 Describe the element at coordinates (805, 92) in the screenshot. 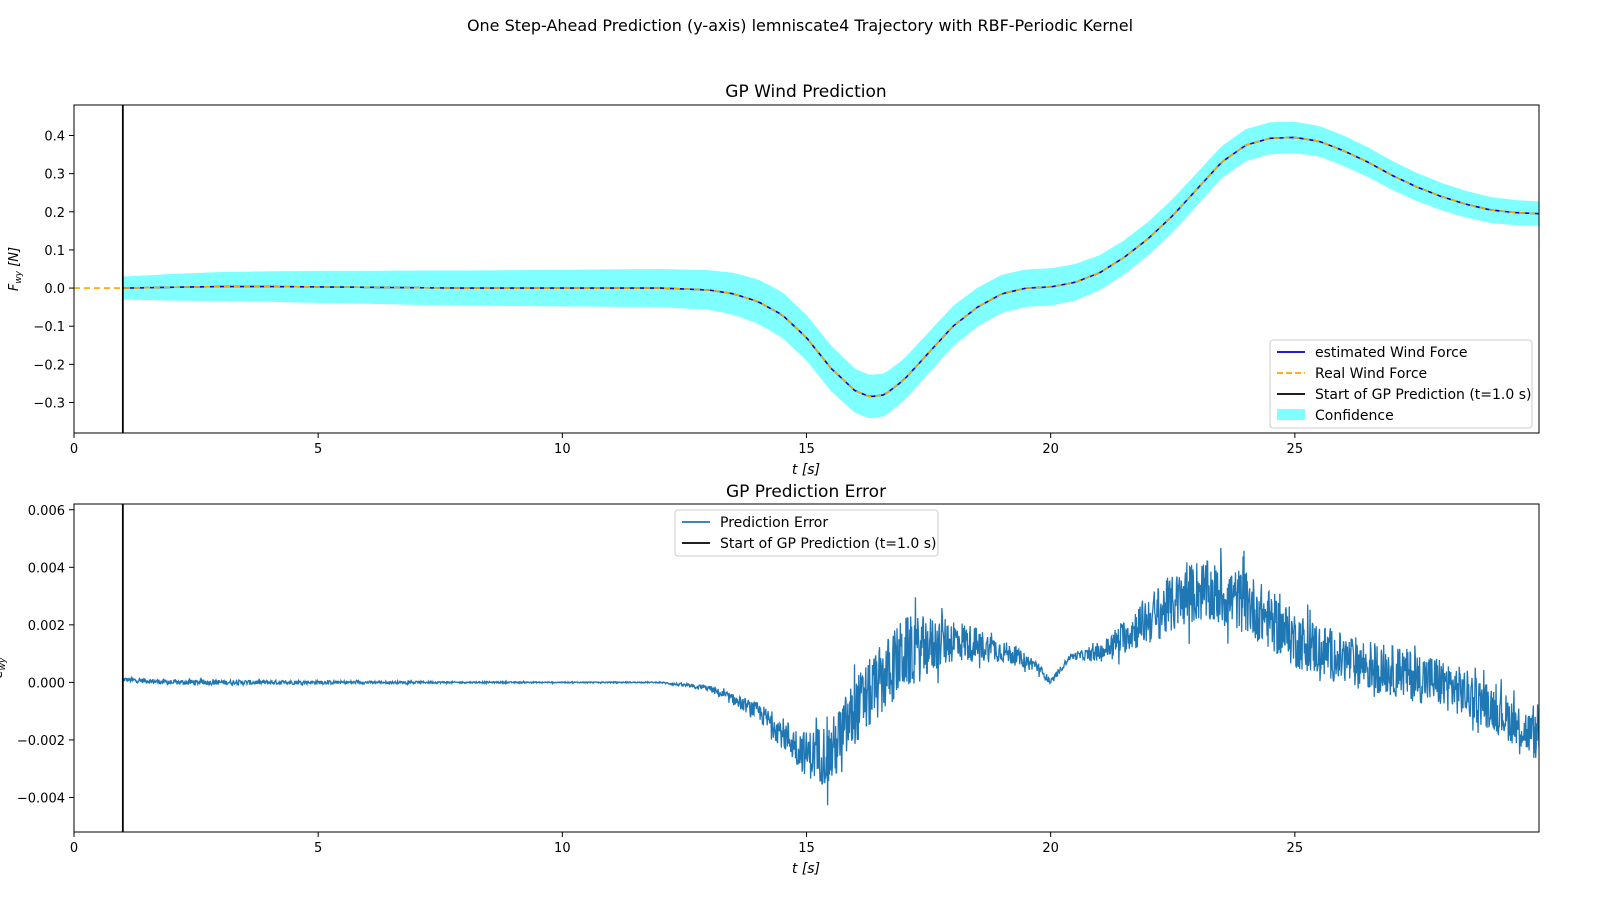

I see `top-panel-title: GP Wind Prediction` at that location.